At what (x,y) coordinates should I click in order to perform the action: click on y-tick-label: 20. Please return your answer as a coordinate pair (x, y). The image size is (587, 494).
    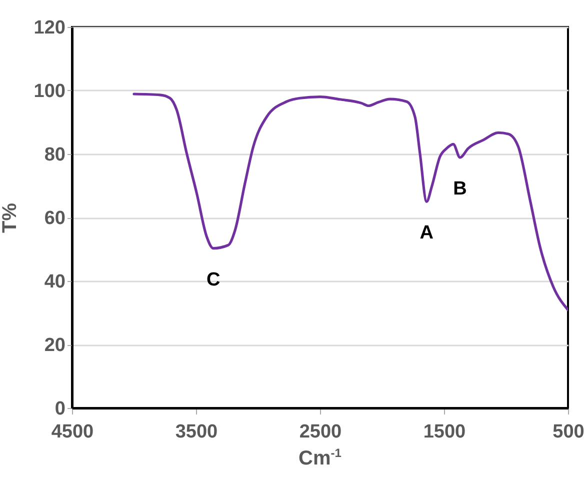
    Looking at the image, I should click on (55, 345).